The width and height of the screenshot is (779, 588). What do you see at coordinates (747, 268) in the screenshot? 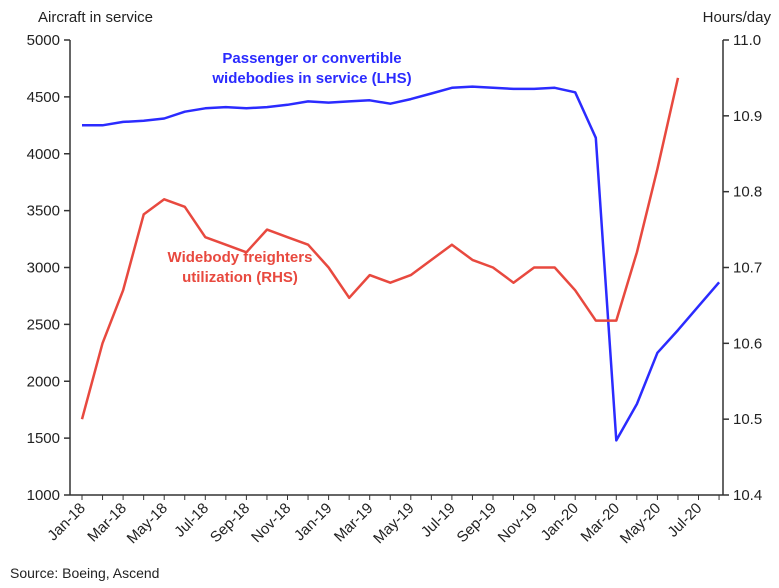
I see `right-tick-label: 10.7` at bounding box center [747, 268].